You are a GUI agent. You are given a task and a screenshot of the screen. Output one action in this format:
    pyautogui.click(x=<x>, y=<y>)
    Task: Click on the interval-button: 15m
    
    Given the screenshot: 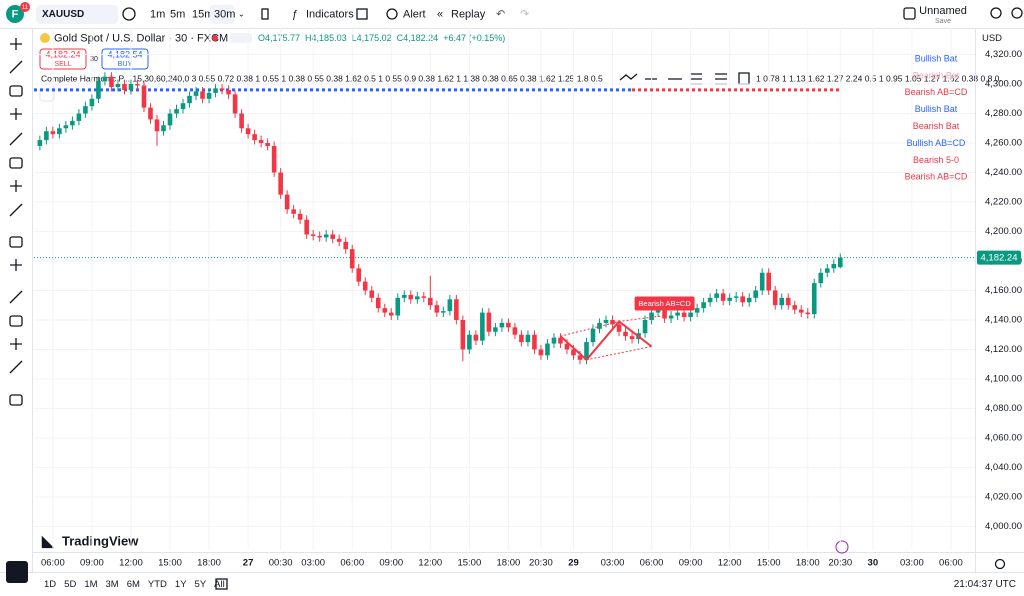 What is the action you would take?
    pyautogui.click(x=202, y=14)
    